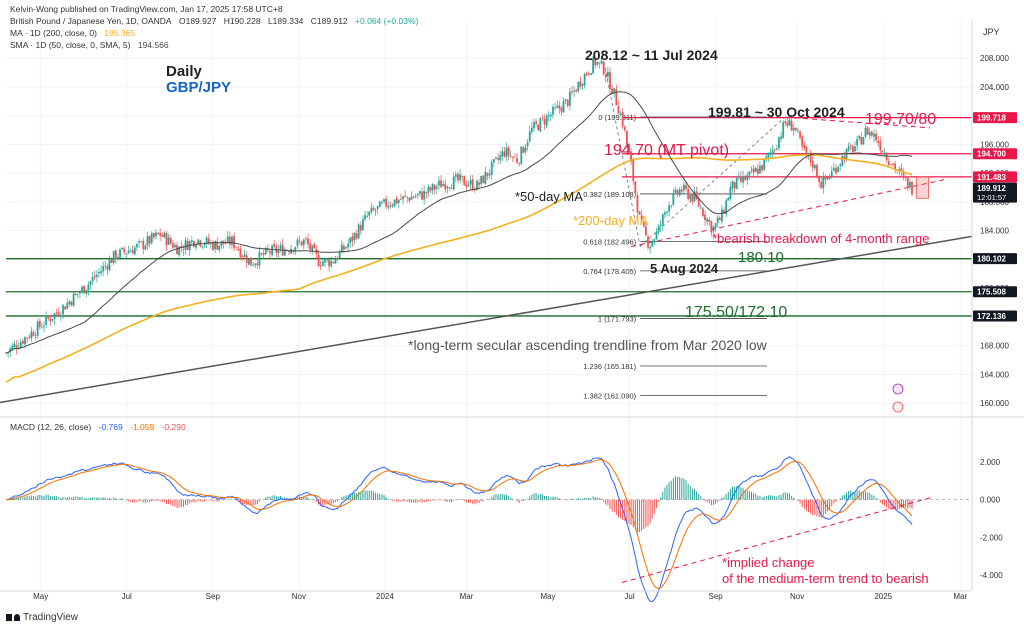  I want to click on y-tick-label: 204.000, so click(994, 87).